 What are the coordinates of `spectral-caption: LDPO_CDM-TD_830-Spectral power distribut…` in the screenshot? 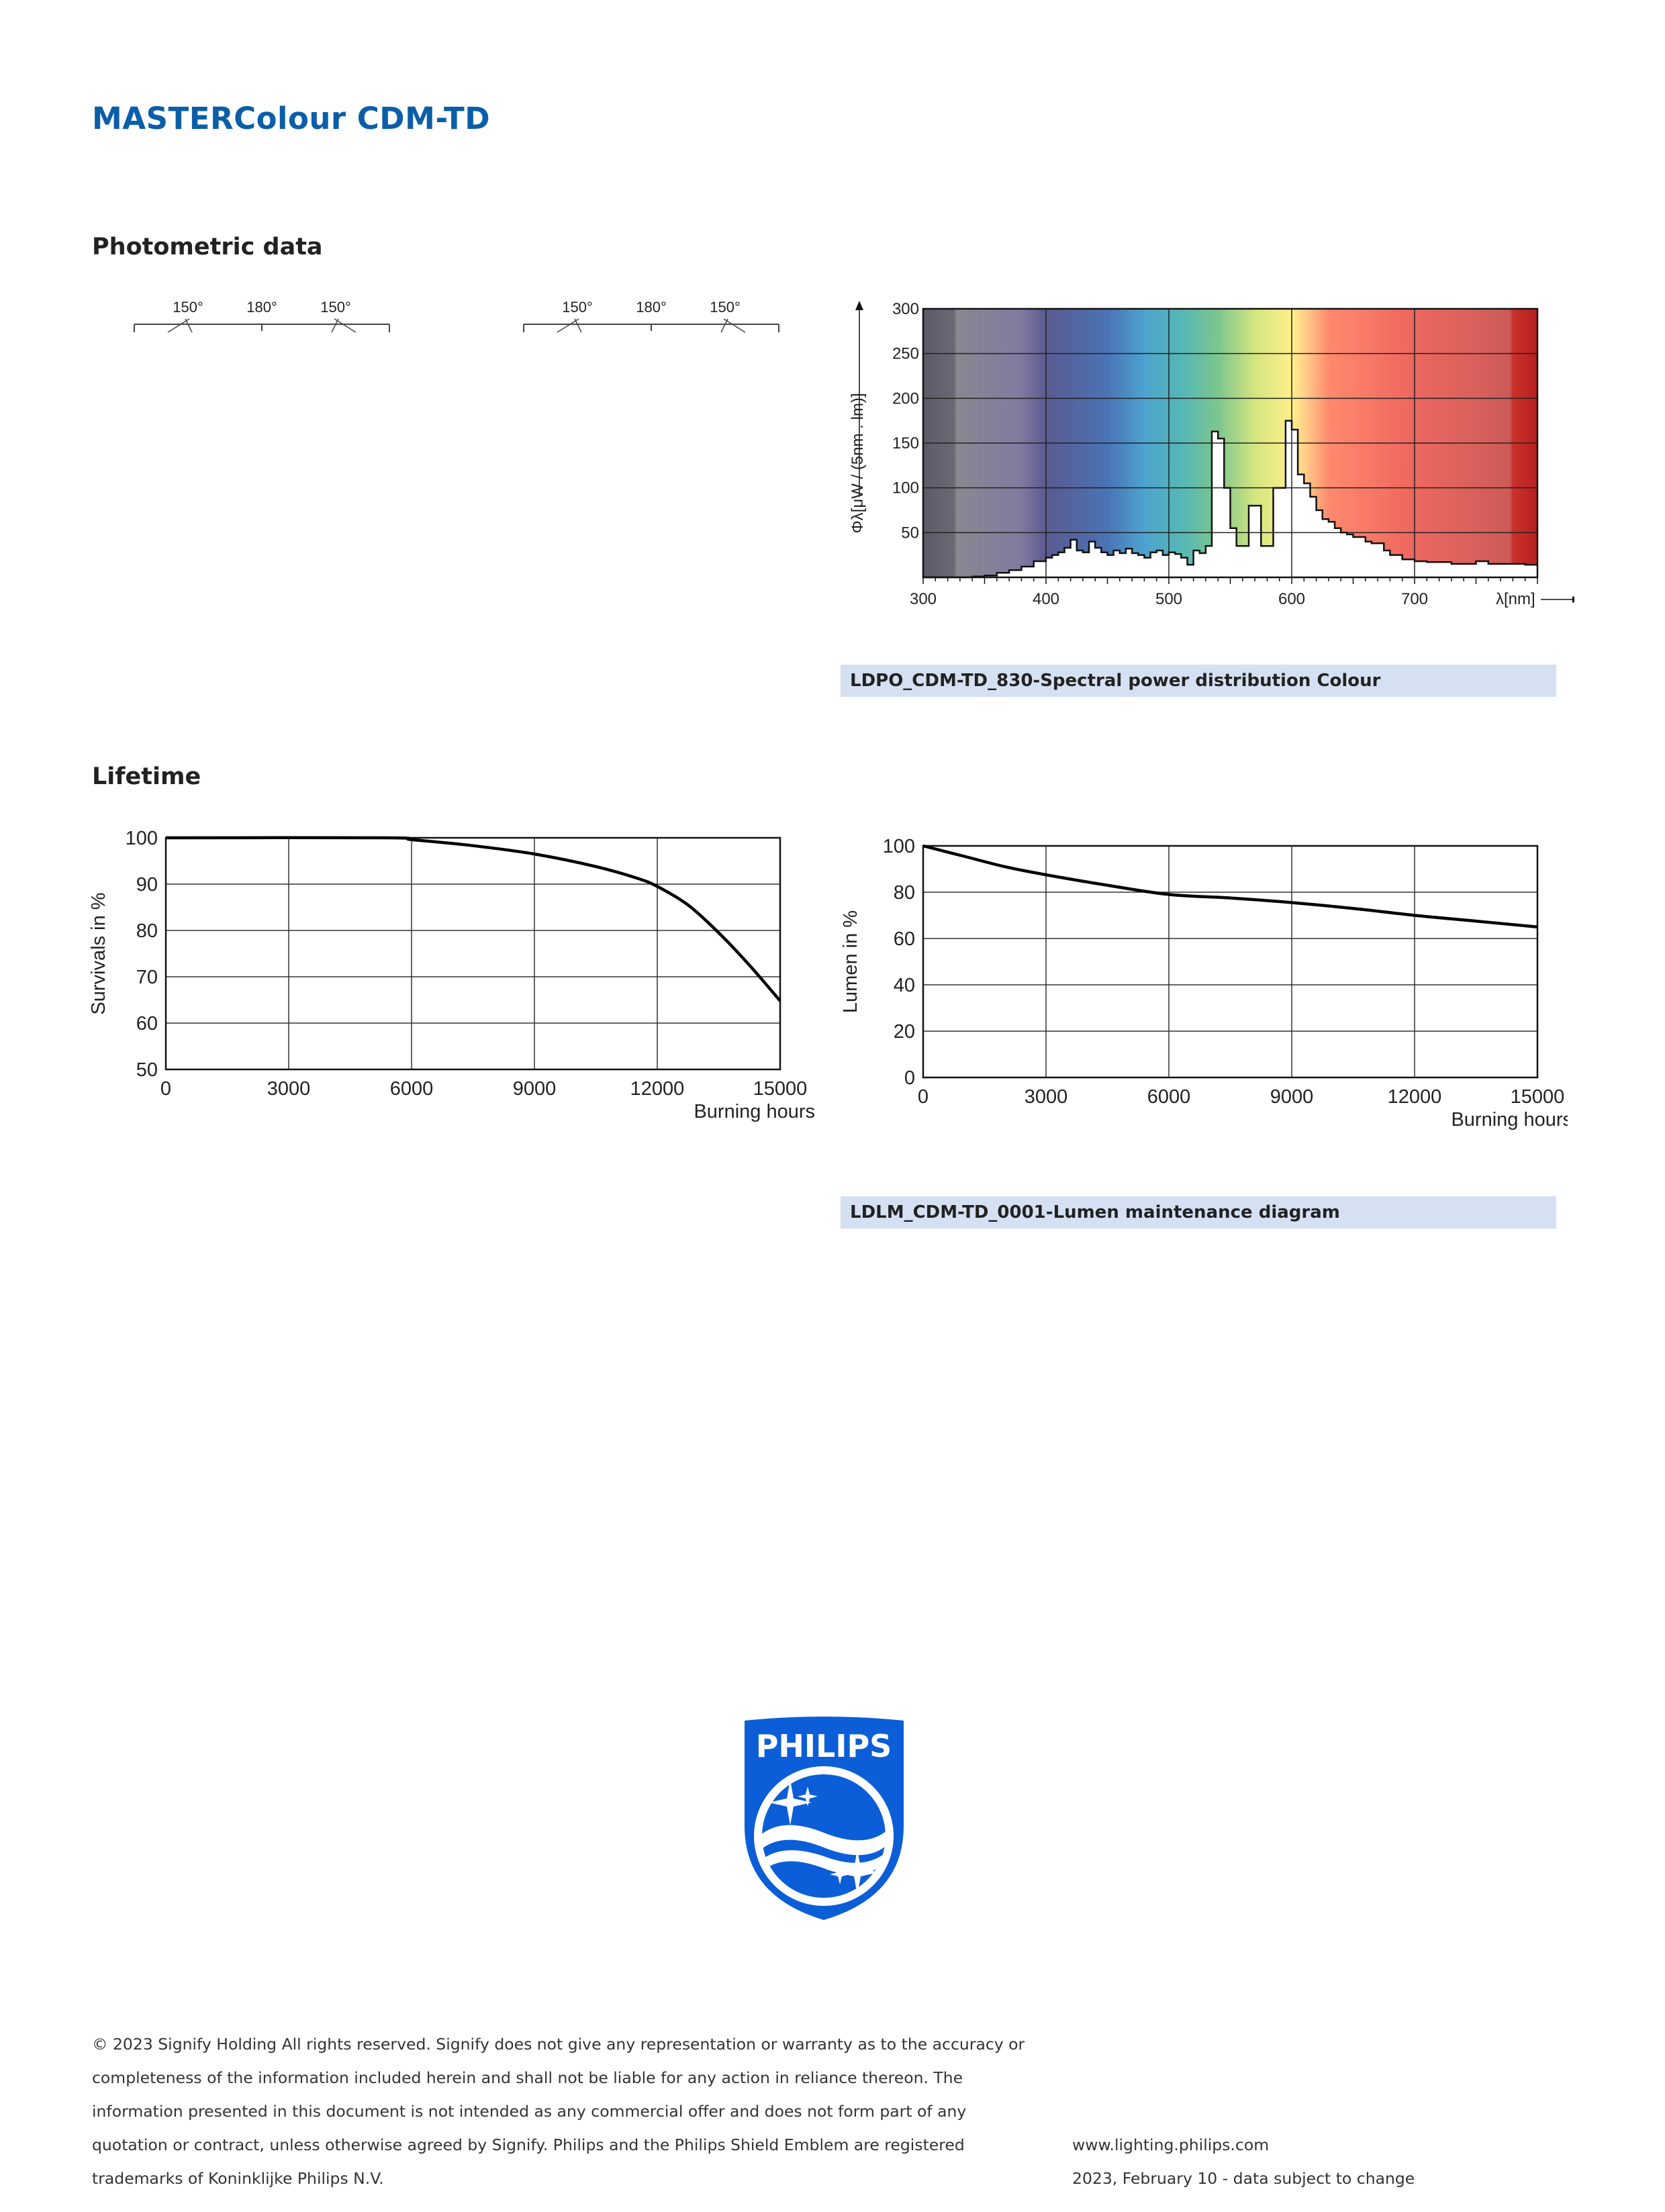 It's located at (1198, 681).